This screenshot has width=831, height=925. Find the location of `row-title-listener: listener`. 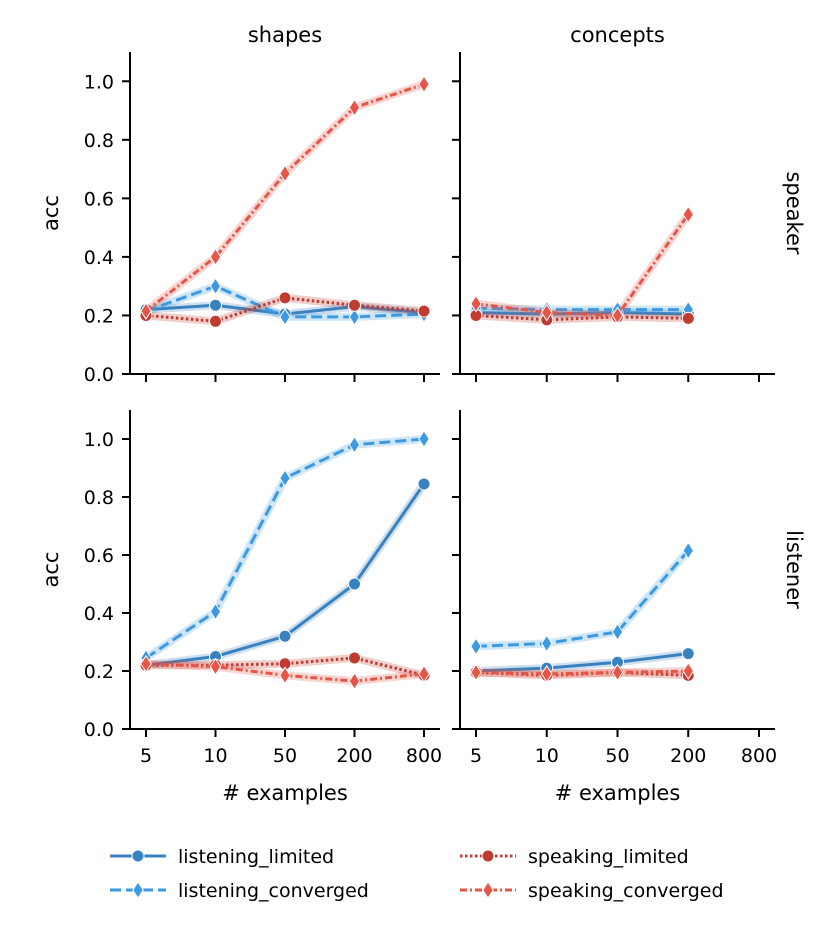

row-title-listener: listener is located at coordinates (794, 569).